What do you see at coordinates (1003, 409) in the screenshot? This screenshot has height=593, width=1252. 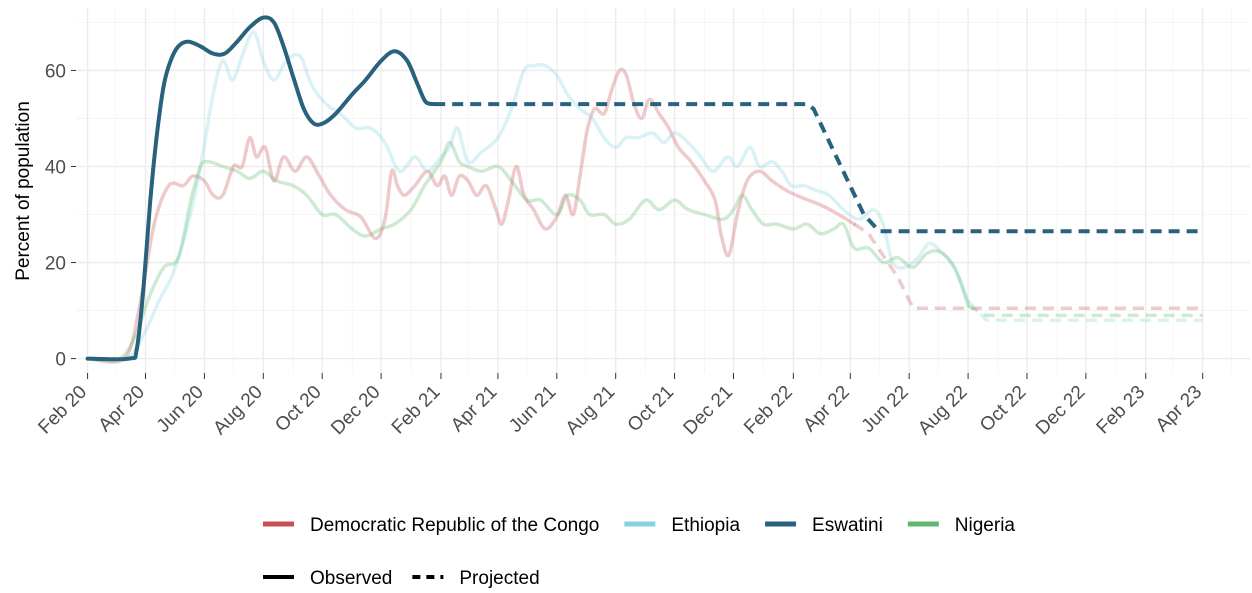 I see `x-tick-label: Oct 22` at bounding box center [1003, 409].